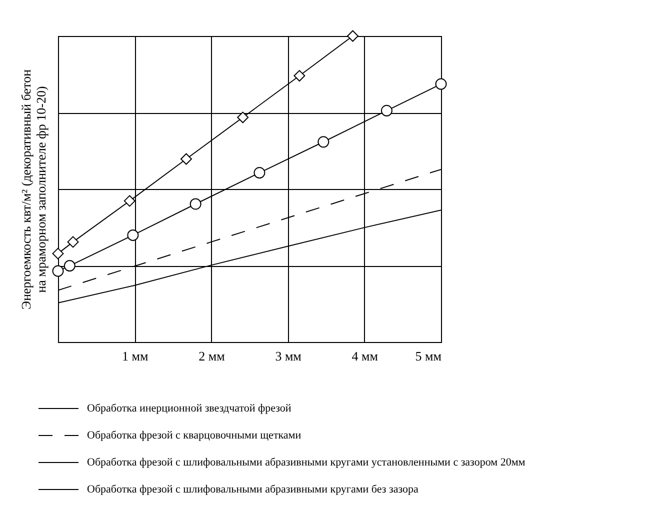 The width and height of the screenshot is (663, 509). Describe the element at coordinates (135, 356) in the screenshot. I see `x-tick-label: 1 мм` at that location.